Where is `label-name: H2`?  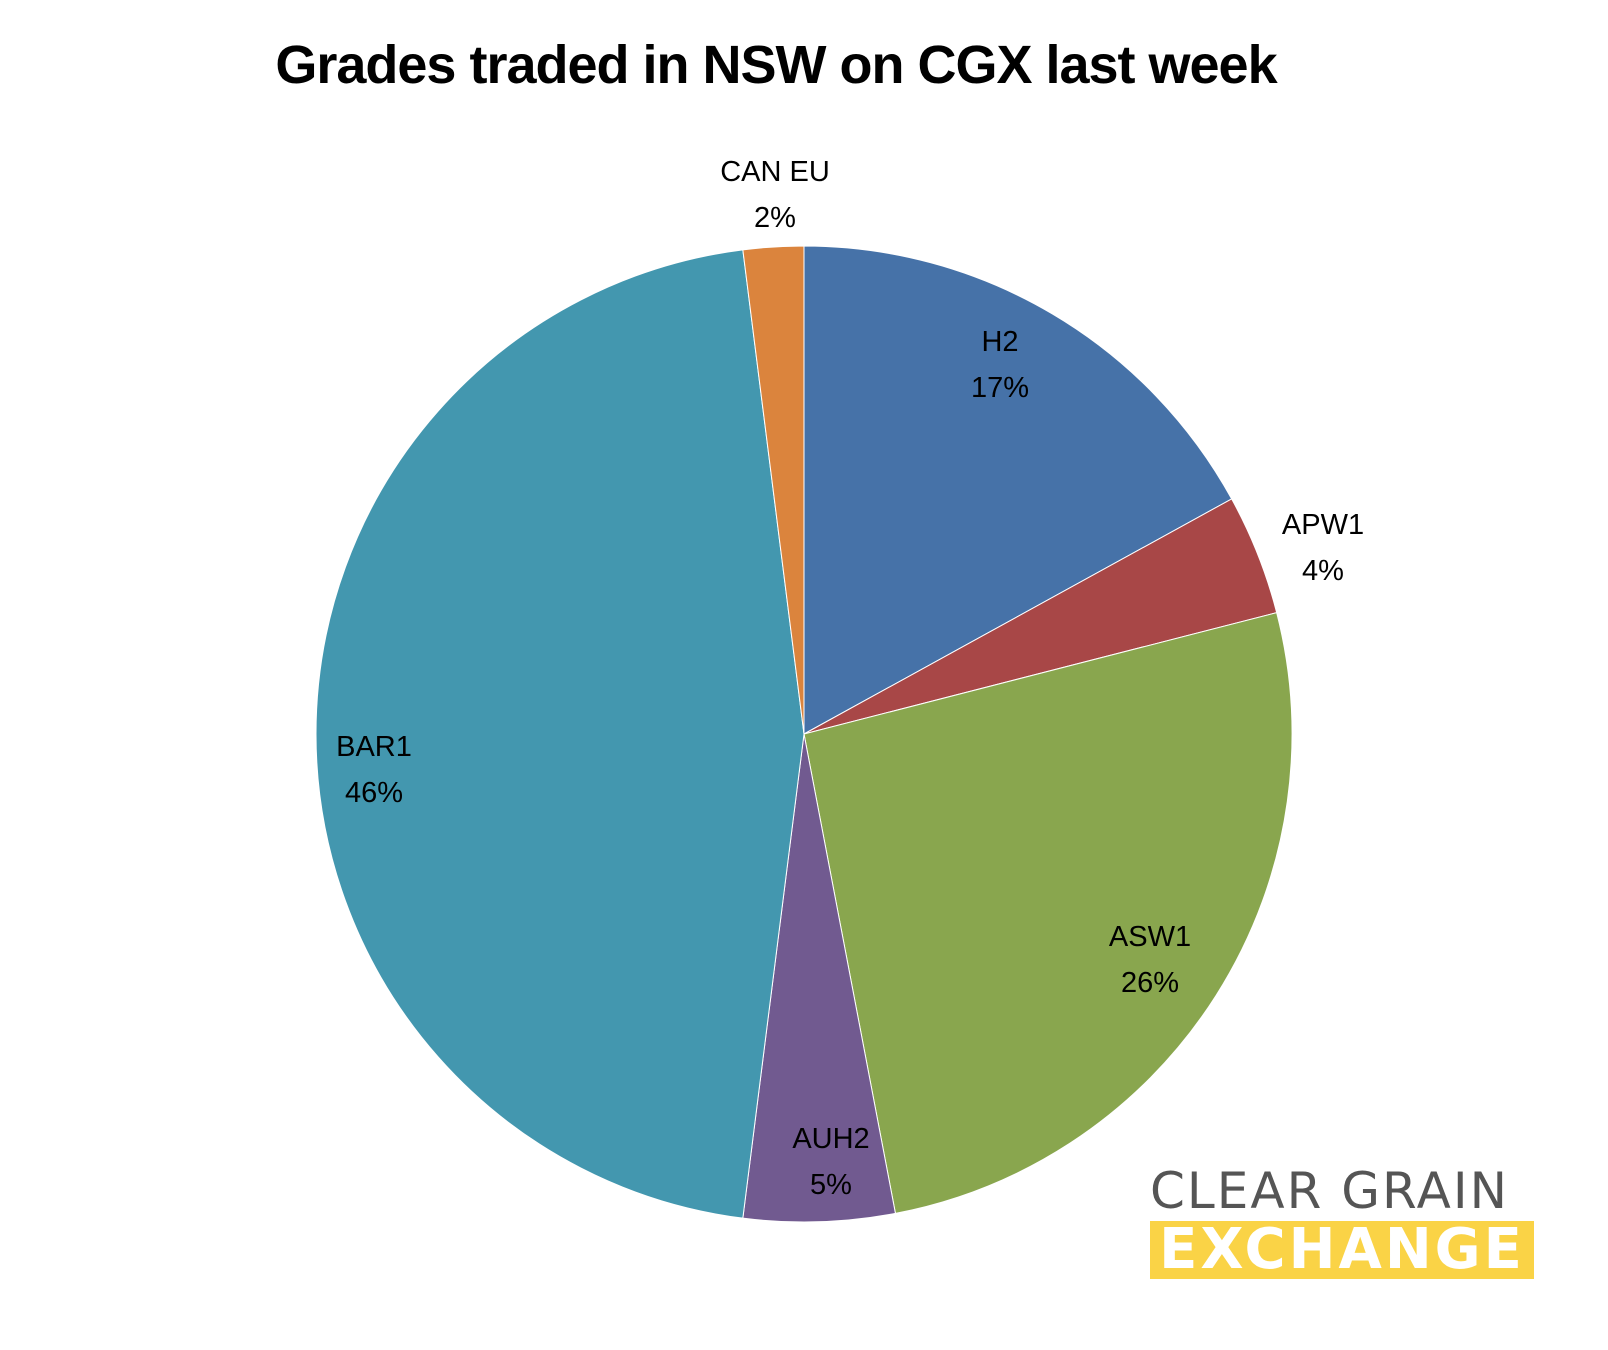
label-name: H2 is located at coordinates (1000, 342).